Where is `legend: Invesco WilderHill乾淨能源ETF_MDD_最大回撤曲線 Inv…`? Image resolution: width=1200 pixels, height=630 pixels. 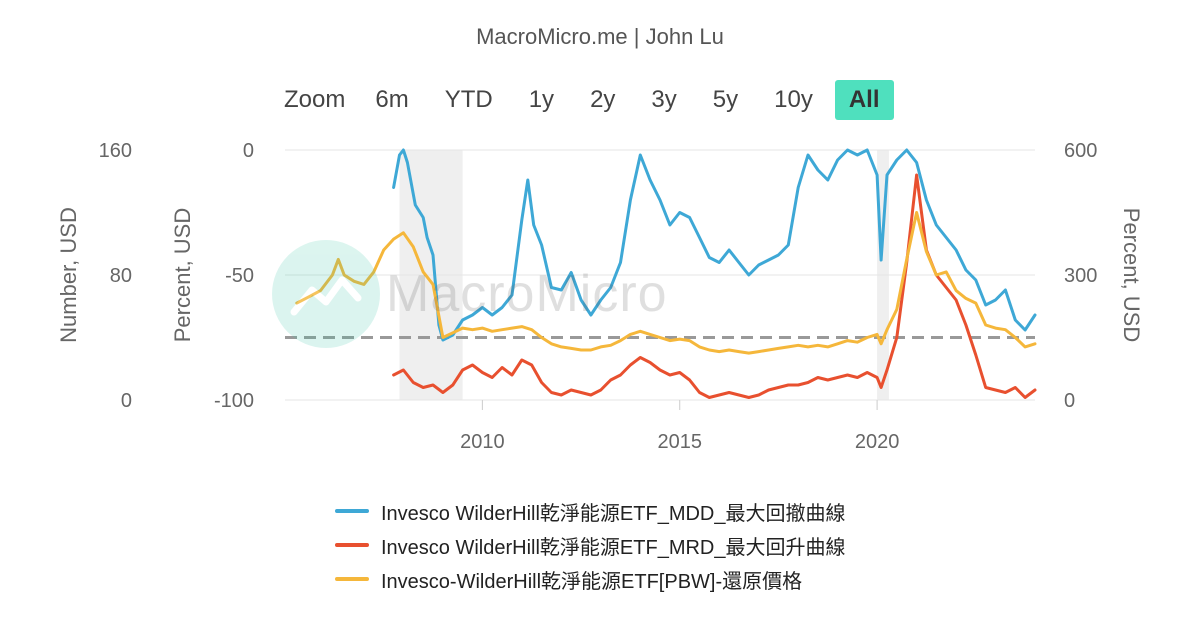 legend: Invesco WilderHill乾淨能源ETF_MDD_最大回撤曲線 Inv… is located at coordinates (590, 545).